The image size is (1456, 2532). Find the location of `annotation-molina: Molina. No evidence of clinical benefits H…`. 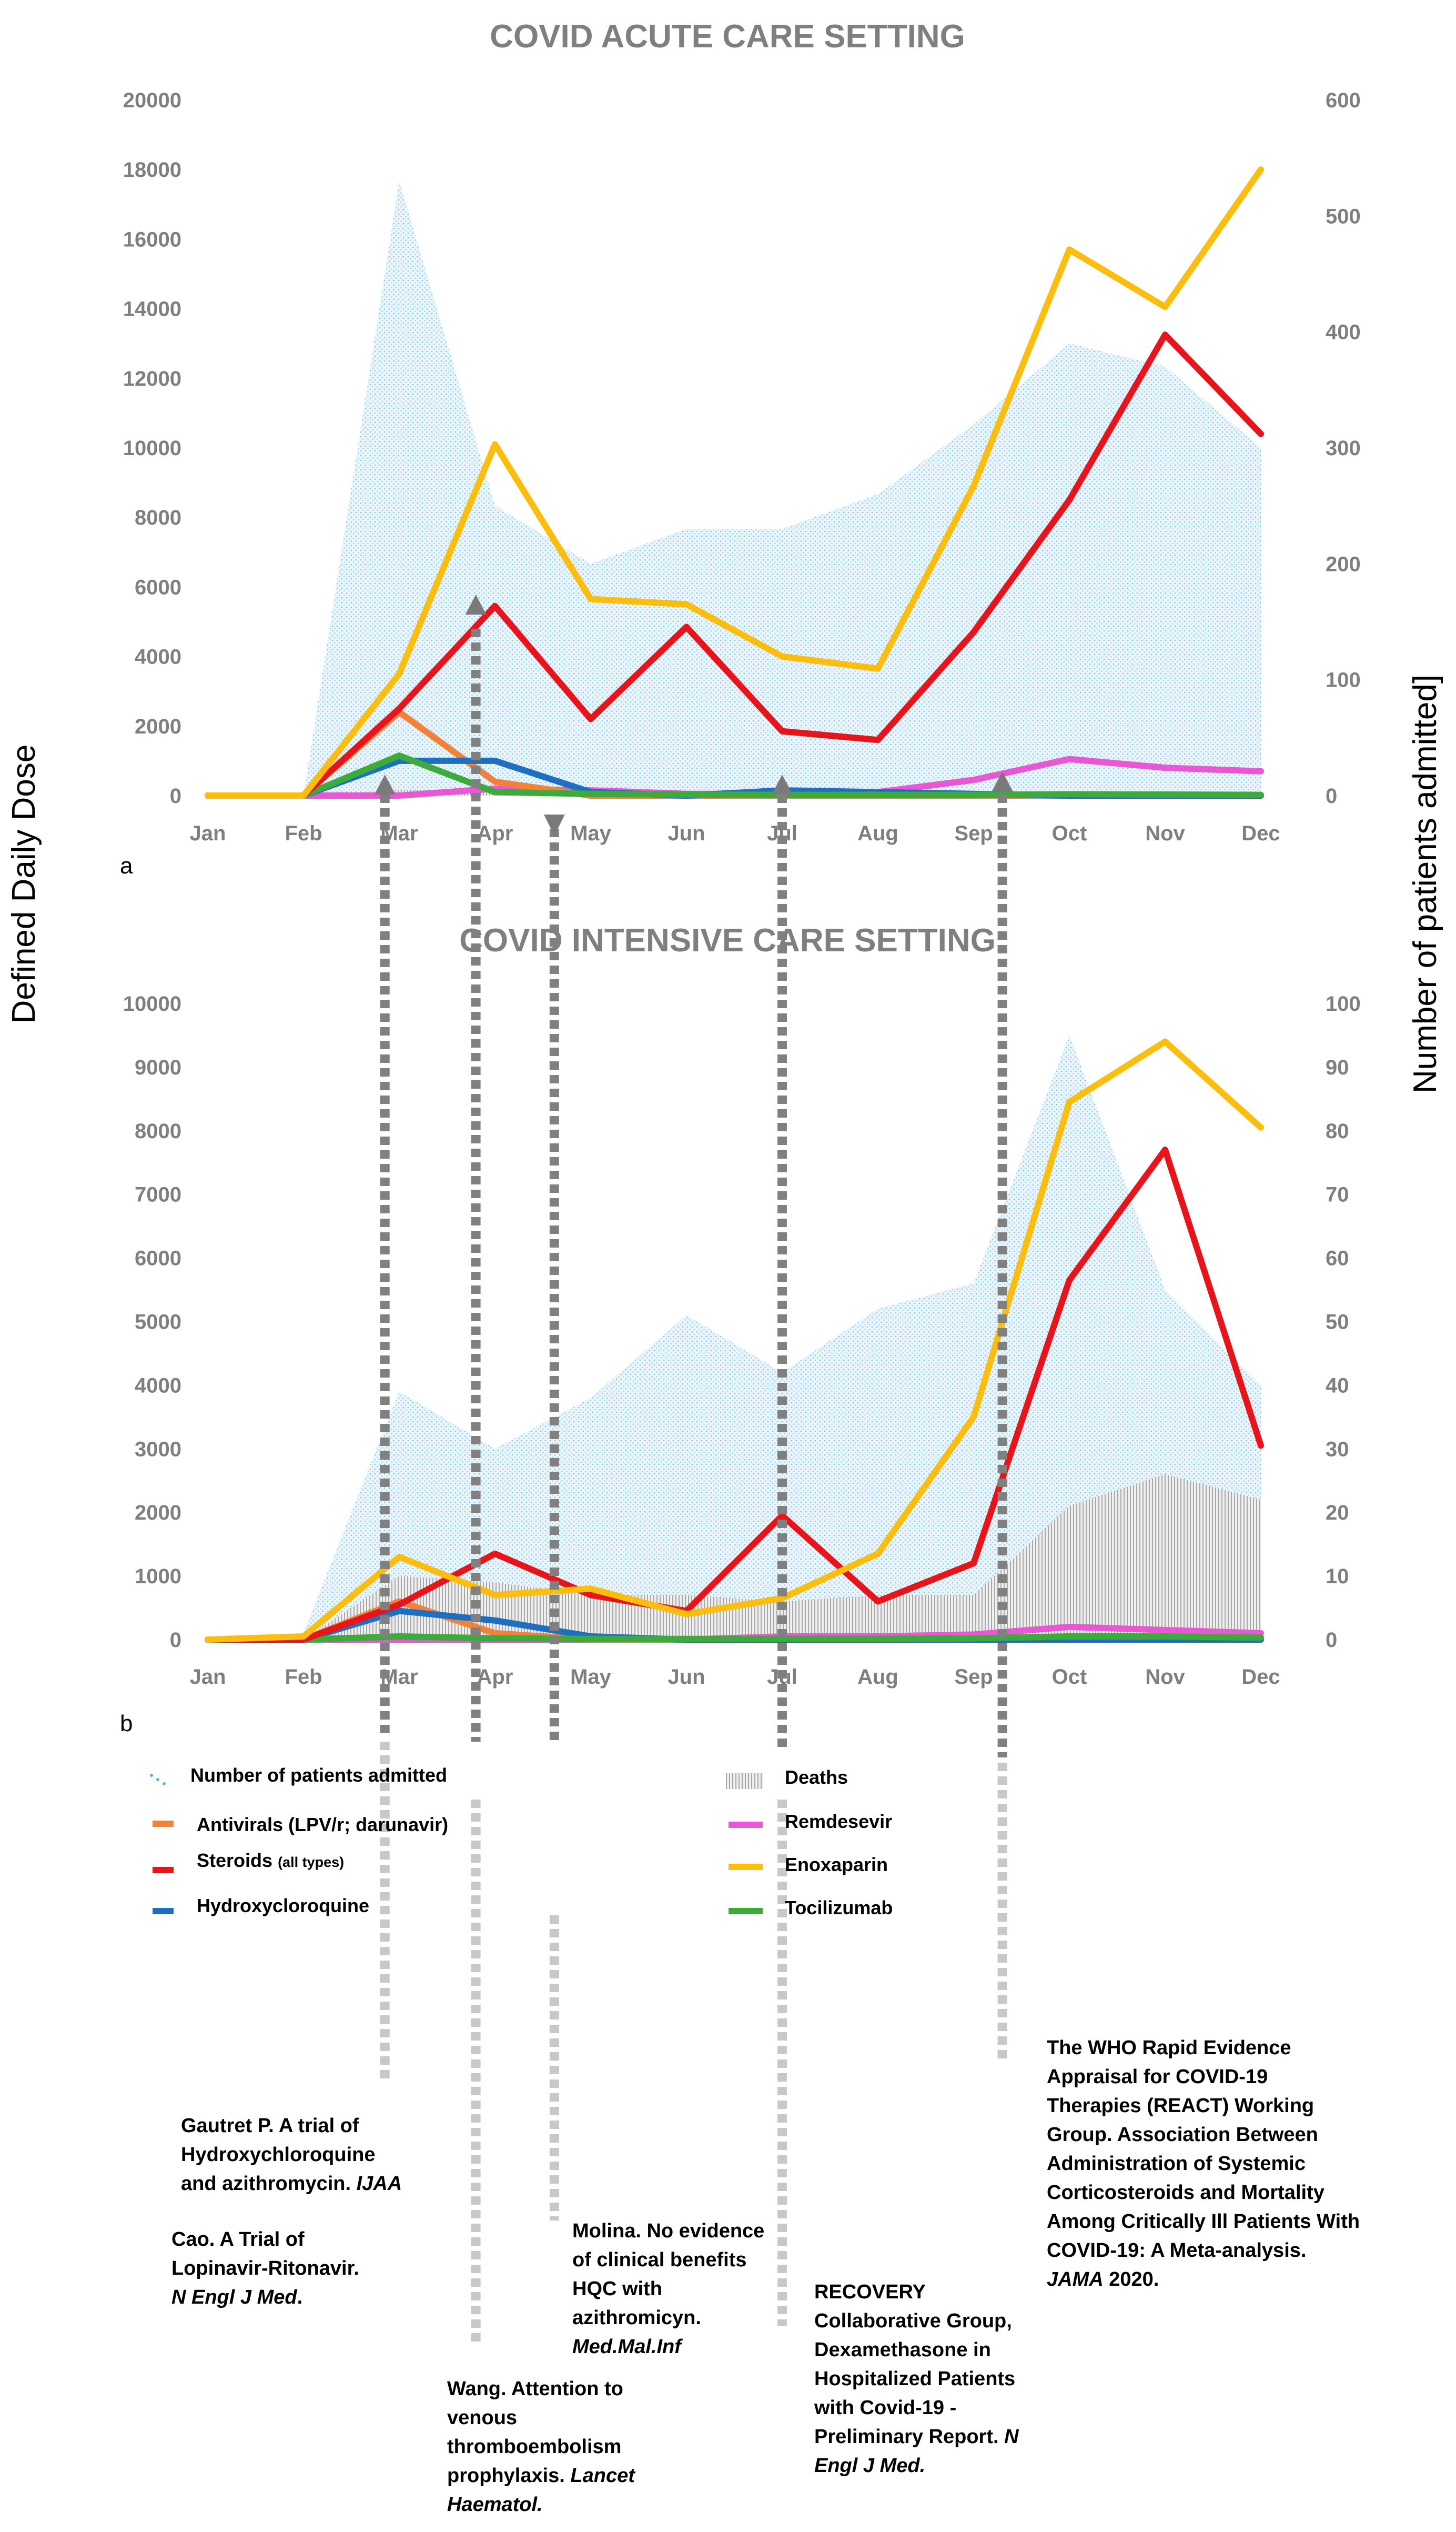

annotation-molina: Molina. No evidence of clinical benefits H… is located at coordinates (668, 2289).